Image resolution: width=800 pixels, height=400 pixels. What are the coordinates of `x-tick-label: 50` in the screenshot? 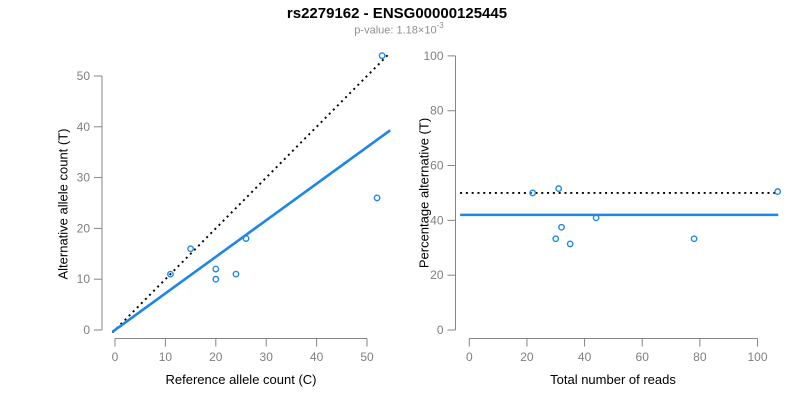 It's located at (367, 357).